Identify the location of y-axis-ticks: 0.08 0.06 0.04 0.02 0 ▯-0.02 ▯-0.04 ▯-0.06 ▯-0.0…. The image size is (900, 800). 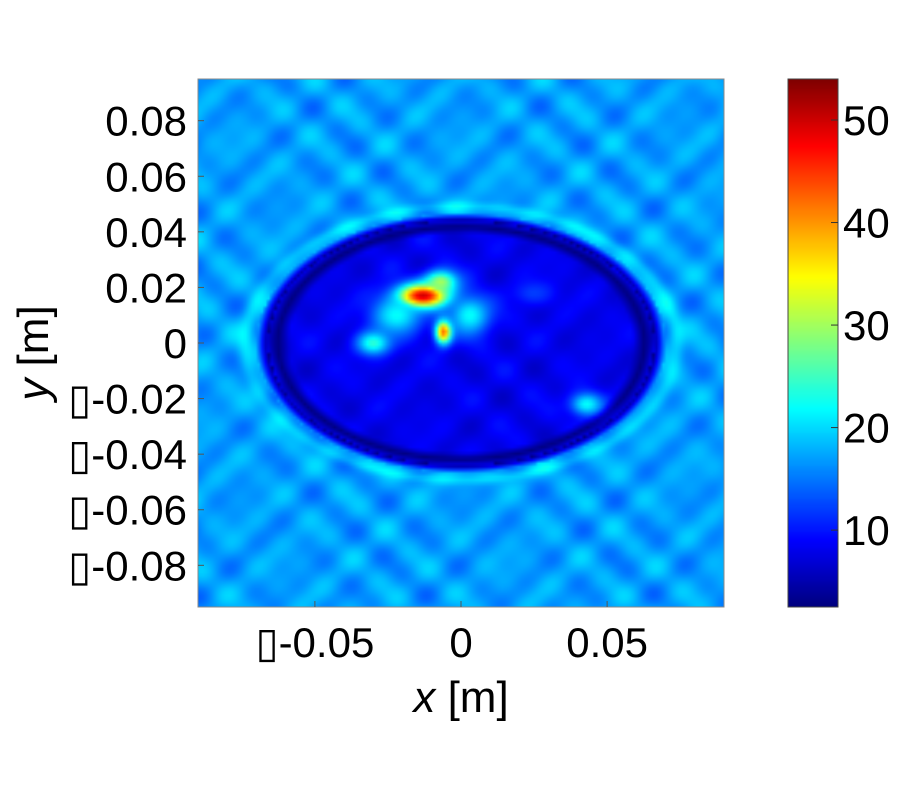
(136, 343).